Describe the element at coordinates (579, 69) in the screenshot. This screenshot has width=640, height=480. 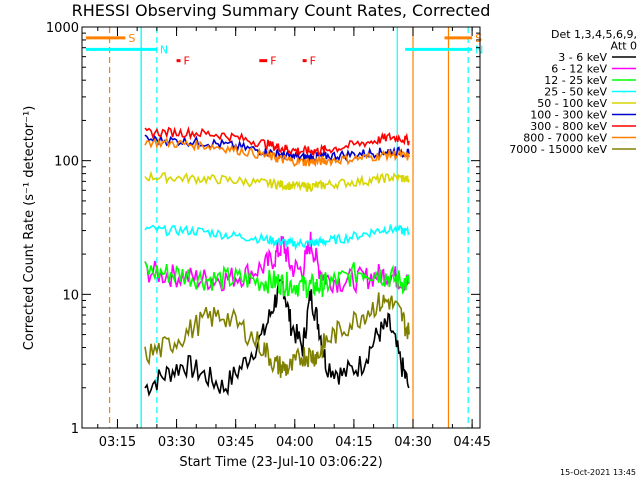
I see `legend-entry-label: 6 - 12 keV` at that location.